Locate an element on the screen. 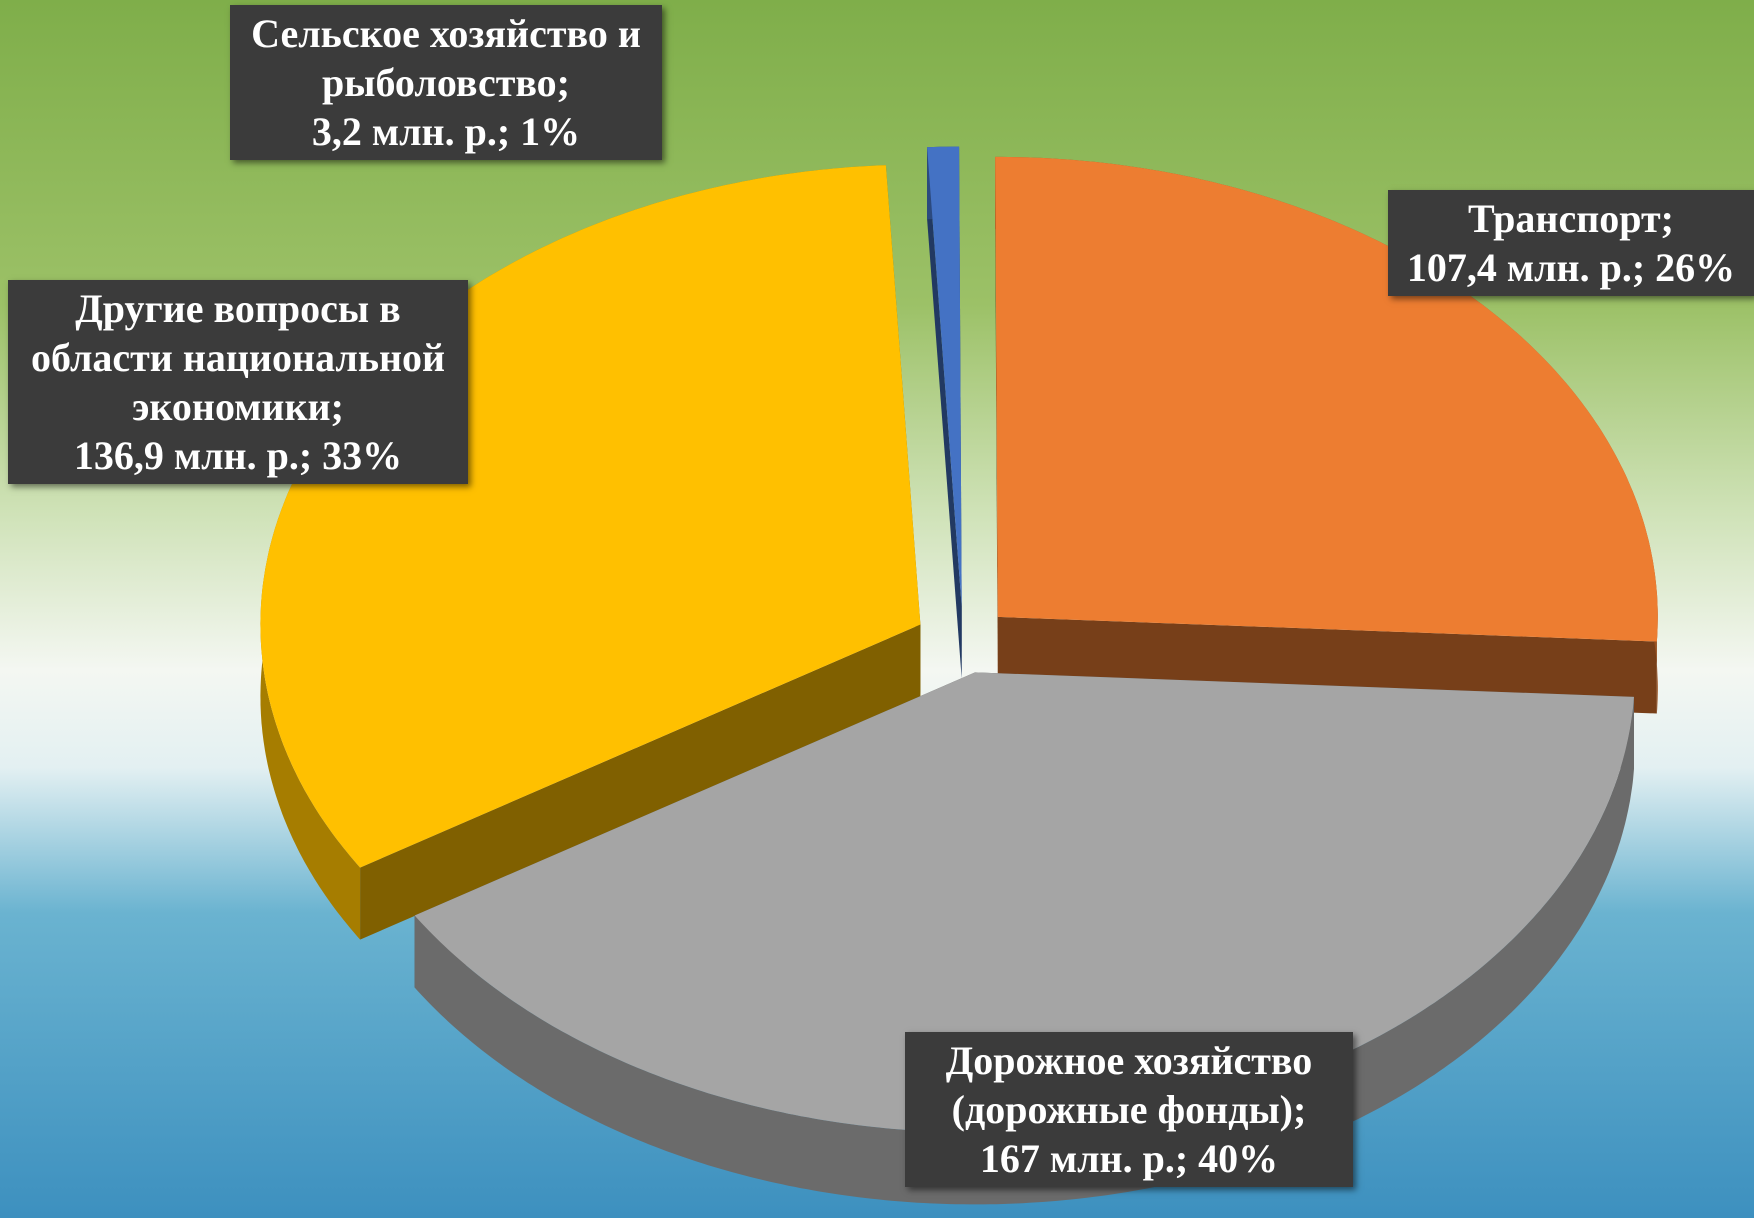 This screenshot has height=1218, width=1754. category-name: Транспорт is located at coordinates (1564, 218).